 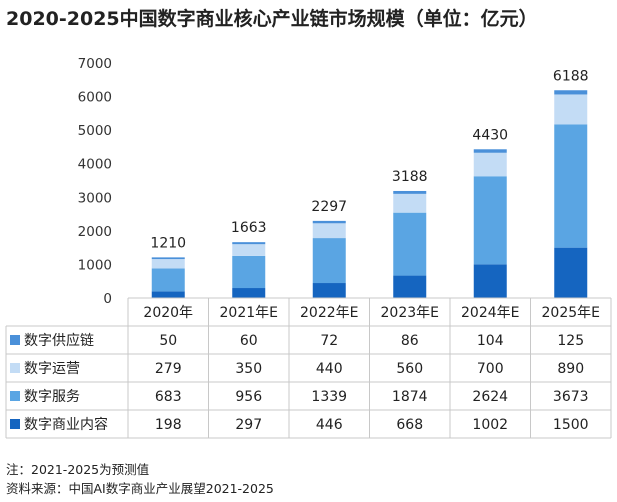 What do you see at coordinates (490, 135) in the screenshot?
I see `bar-total-label: 4430` at bounding box center [490, 135].